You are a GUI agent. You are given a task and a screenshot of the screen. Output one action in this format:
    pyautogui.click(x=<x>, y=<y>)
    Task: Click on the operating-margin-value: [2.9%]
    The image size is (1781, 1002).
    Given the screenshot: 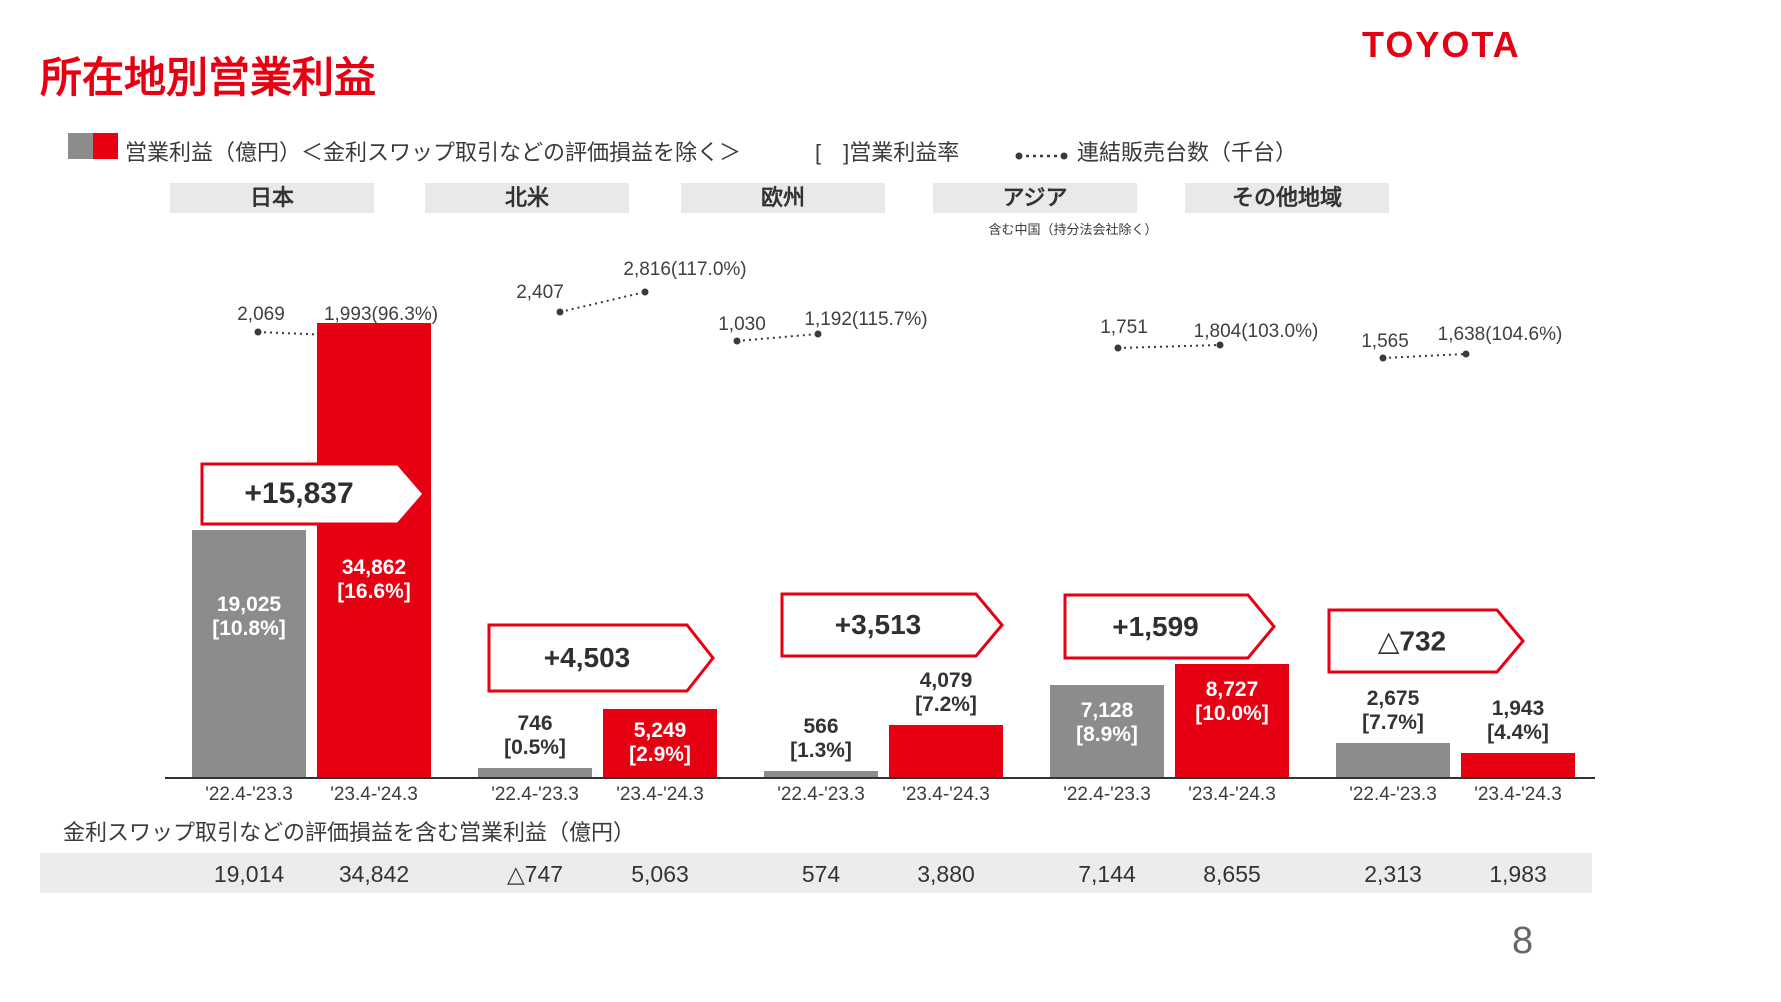 What is the action you would take?
    pyautogui.click(x=660, y=754)
    